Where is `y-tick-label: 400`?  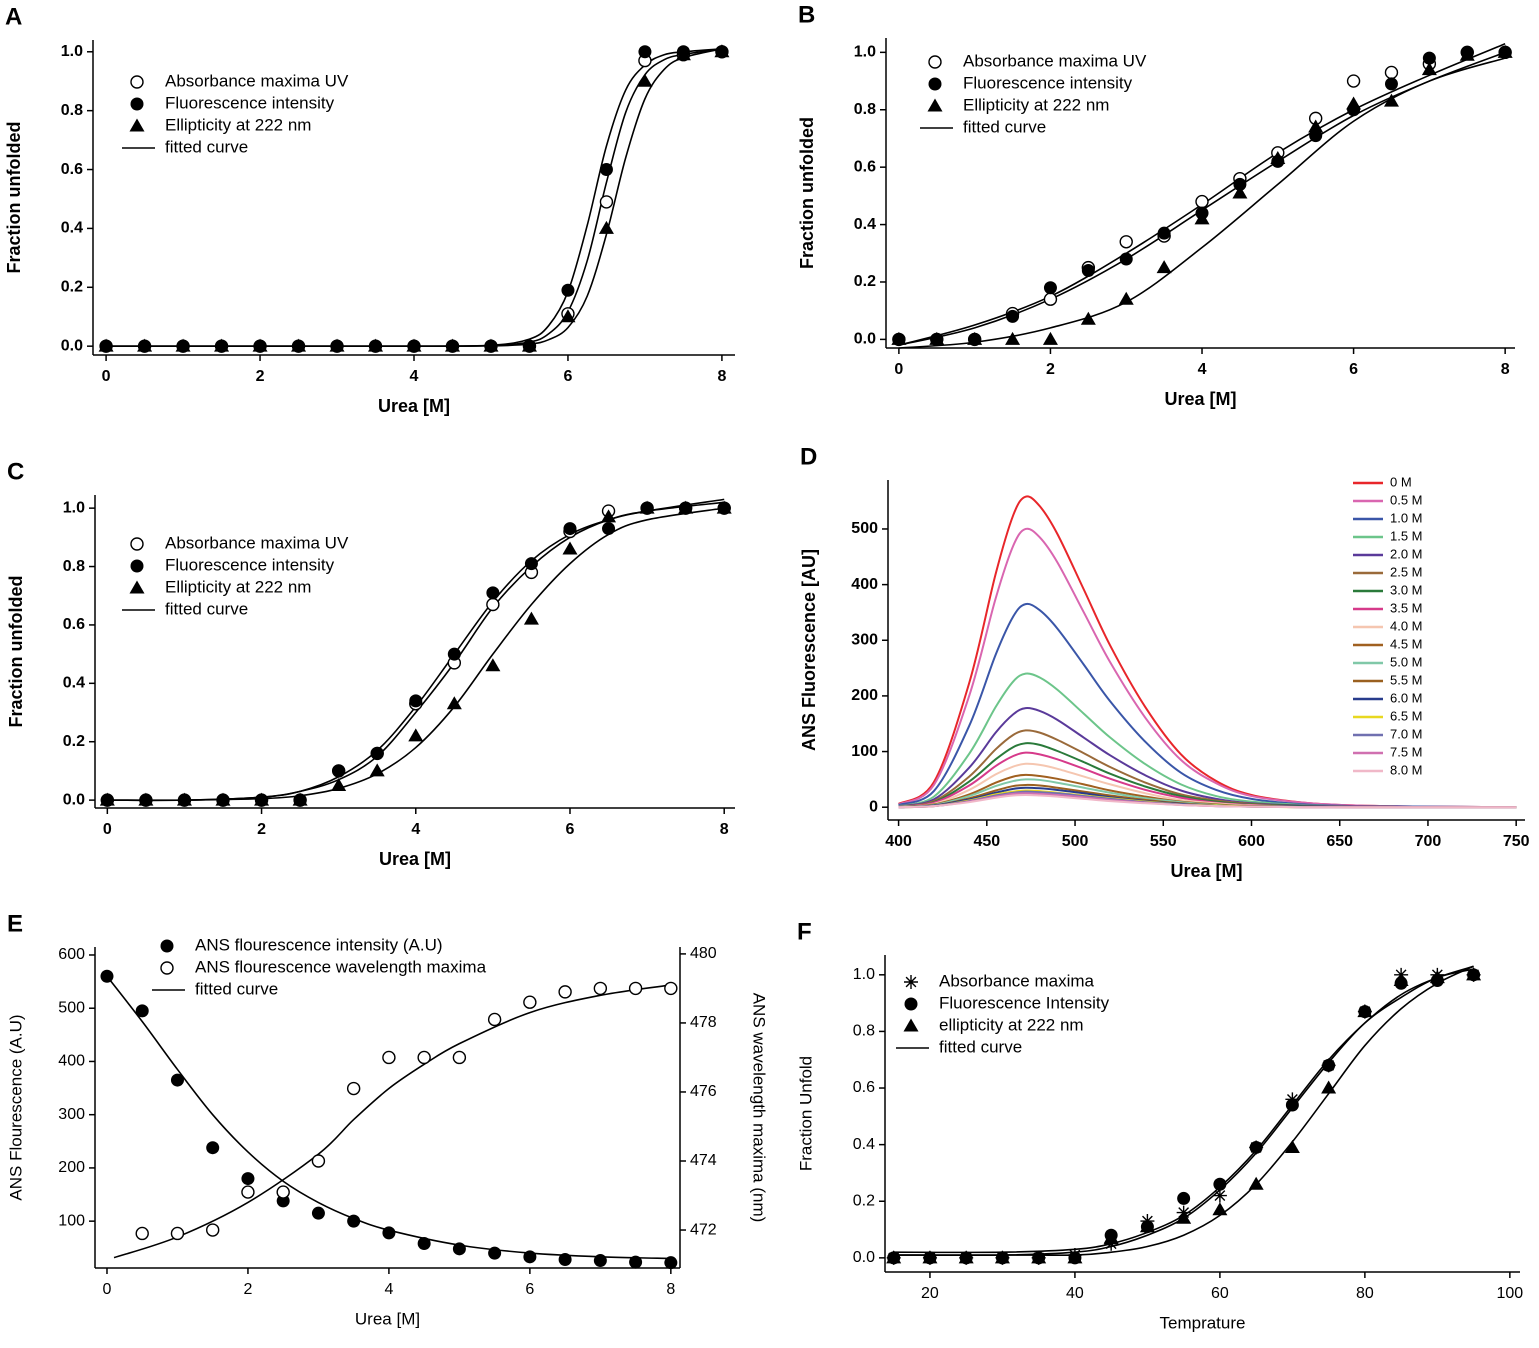 y-tick-label: 400 is located at coordinates (71, 1061).